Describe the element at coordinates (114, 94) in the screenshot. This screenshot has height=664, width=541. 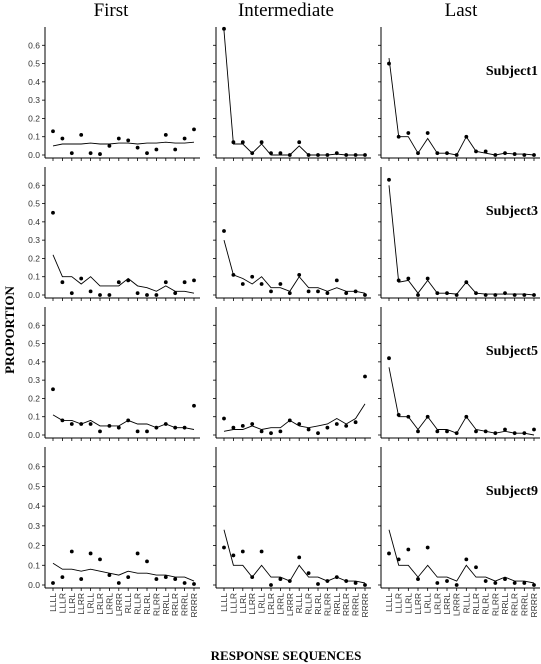
I see `panel-subject1-first: 0.0 0.1 0.2 0.3 0.4 0.5 0.6` at that location.